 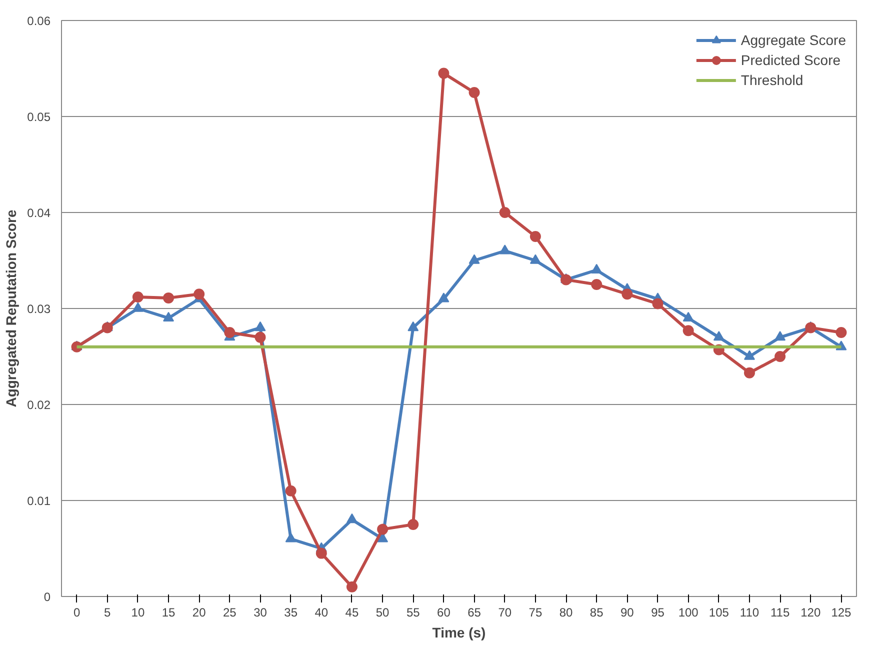 I want to click on legend-label: Threshold, so click(x=772, y=80).